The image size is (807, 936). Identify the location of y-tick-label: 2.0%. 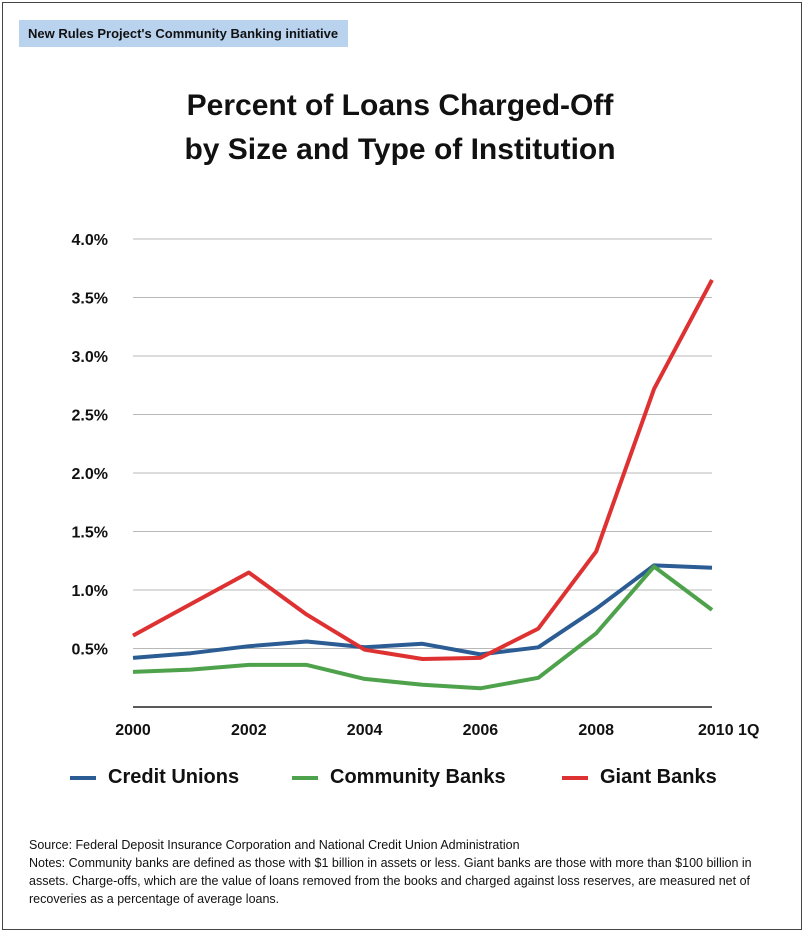
(90, 474).